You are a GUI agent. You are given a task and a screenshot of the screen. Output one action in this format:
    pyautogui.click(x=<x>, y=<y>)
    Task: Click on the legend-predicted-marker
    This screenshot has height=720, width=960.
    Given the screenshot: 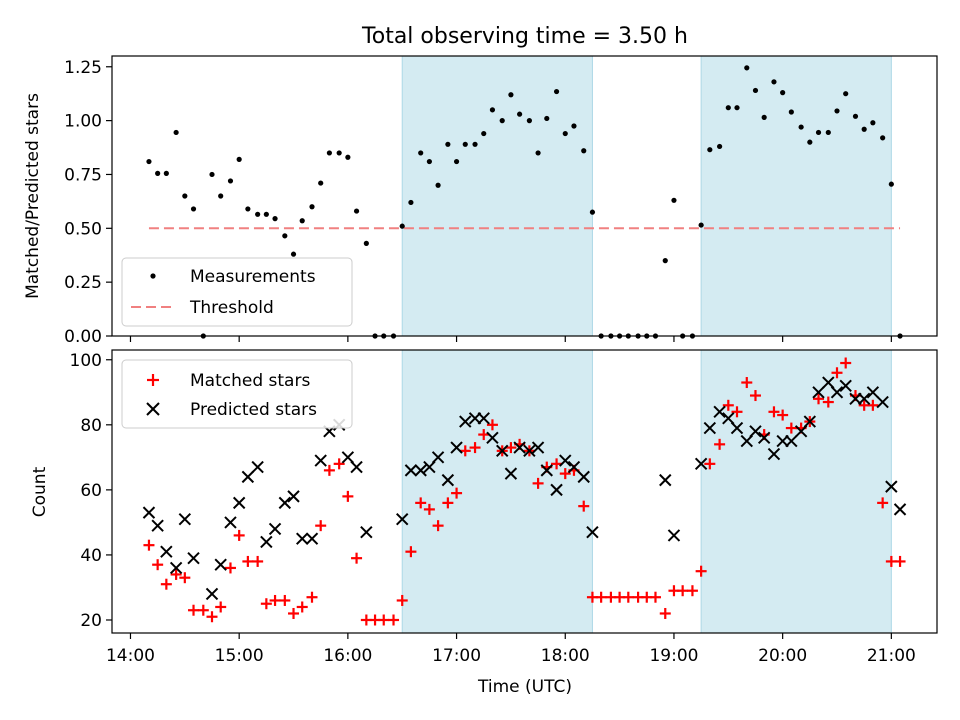 What is the action you would take?
    pyautogui.click(x=153, y=409)
    